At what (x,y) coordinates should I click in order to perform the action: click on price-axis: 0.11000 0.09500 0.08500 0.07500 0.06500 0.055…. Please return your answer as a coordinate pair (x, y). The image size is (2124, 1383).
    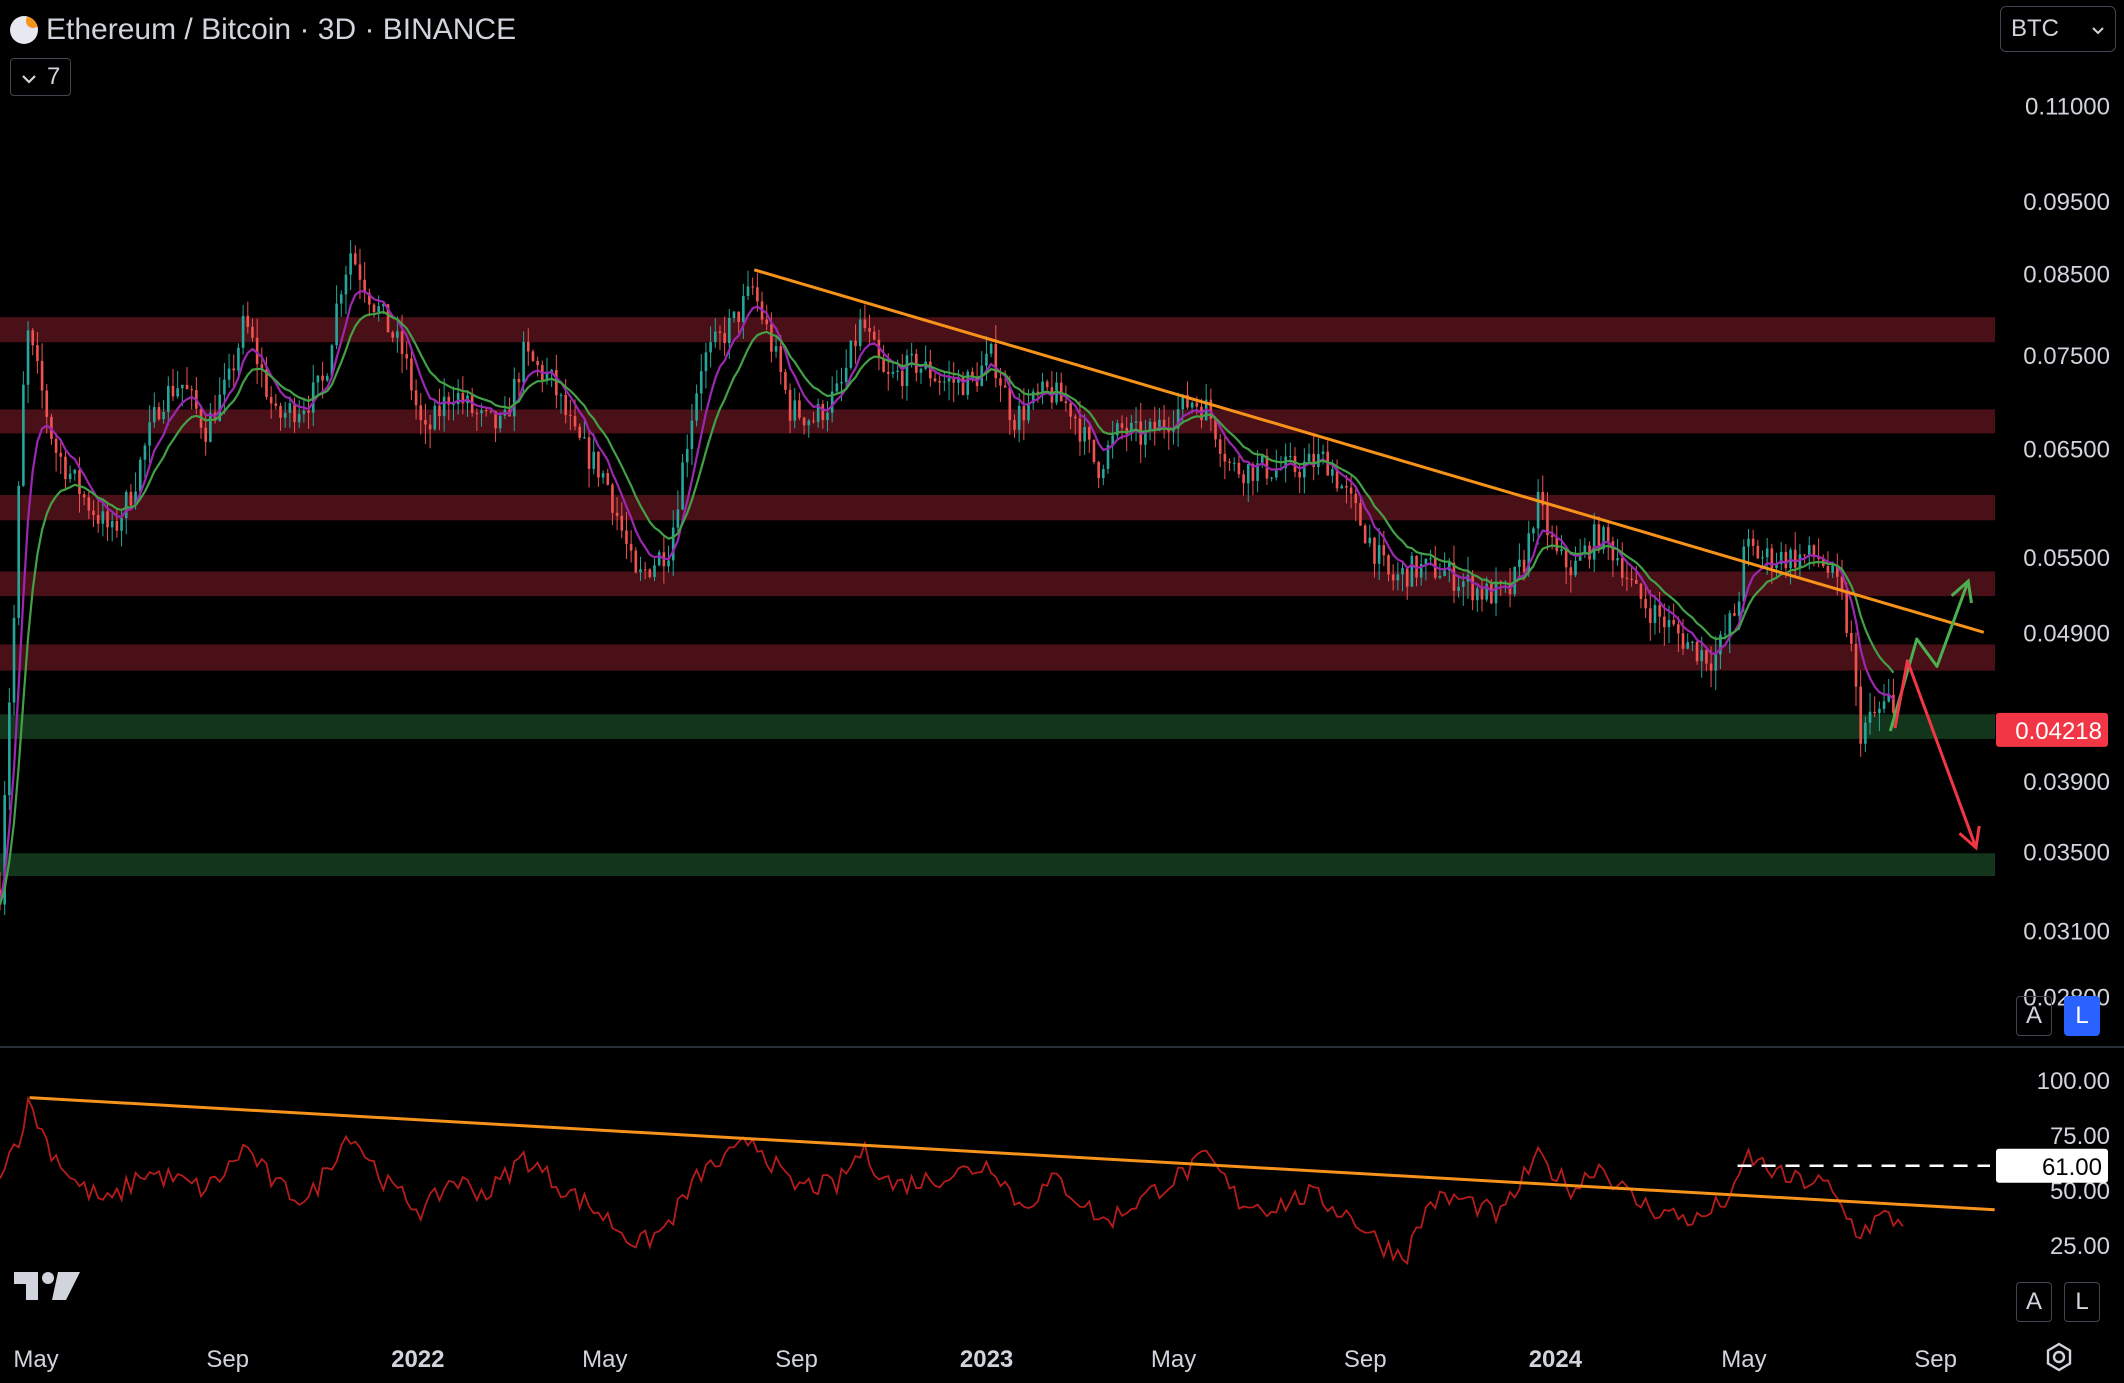
    Looking at the image, I should click on (2053, 553).